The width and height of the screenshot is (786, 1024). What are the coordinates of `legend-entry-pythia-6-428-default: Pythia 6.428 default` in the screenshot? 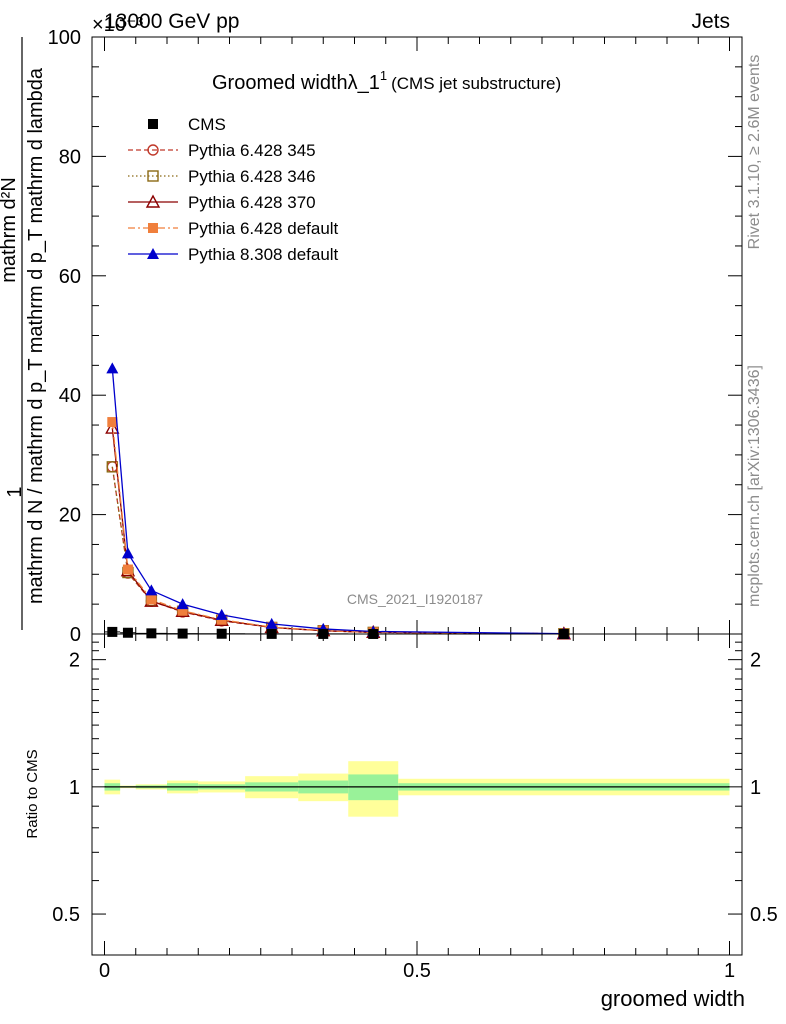 It's located at (233, 228).